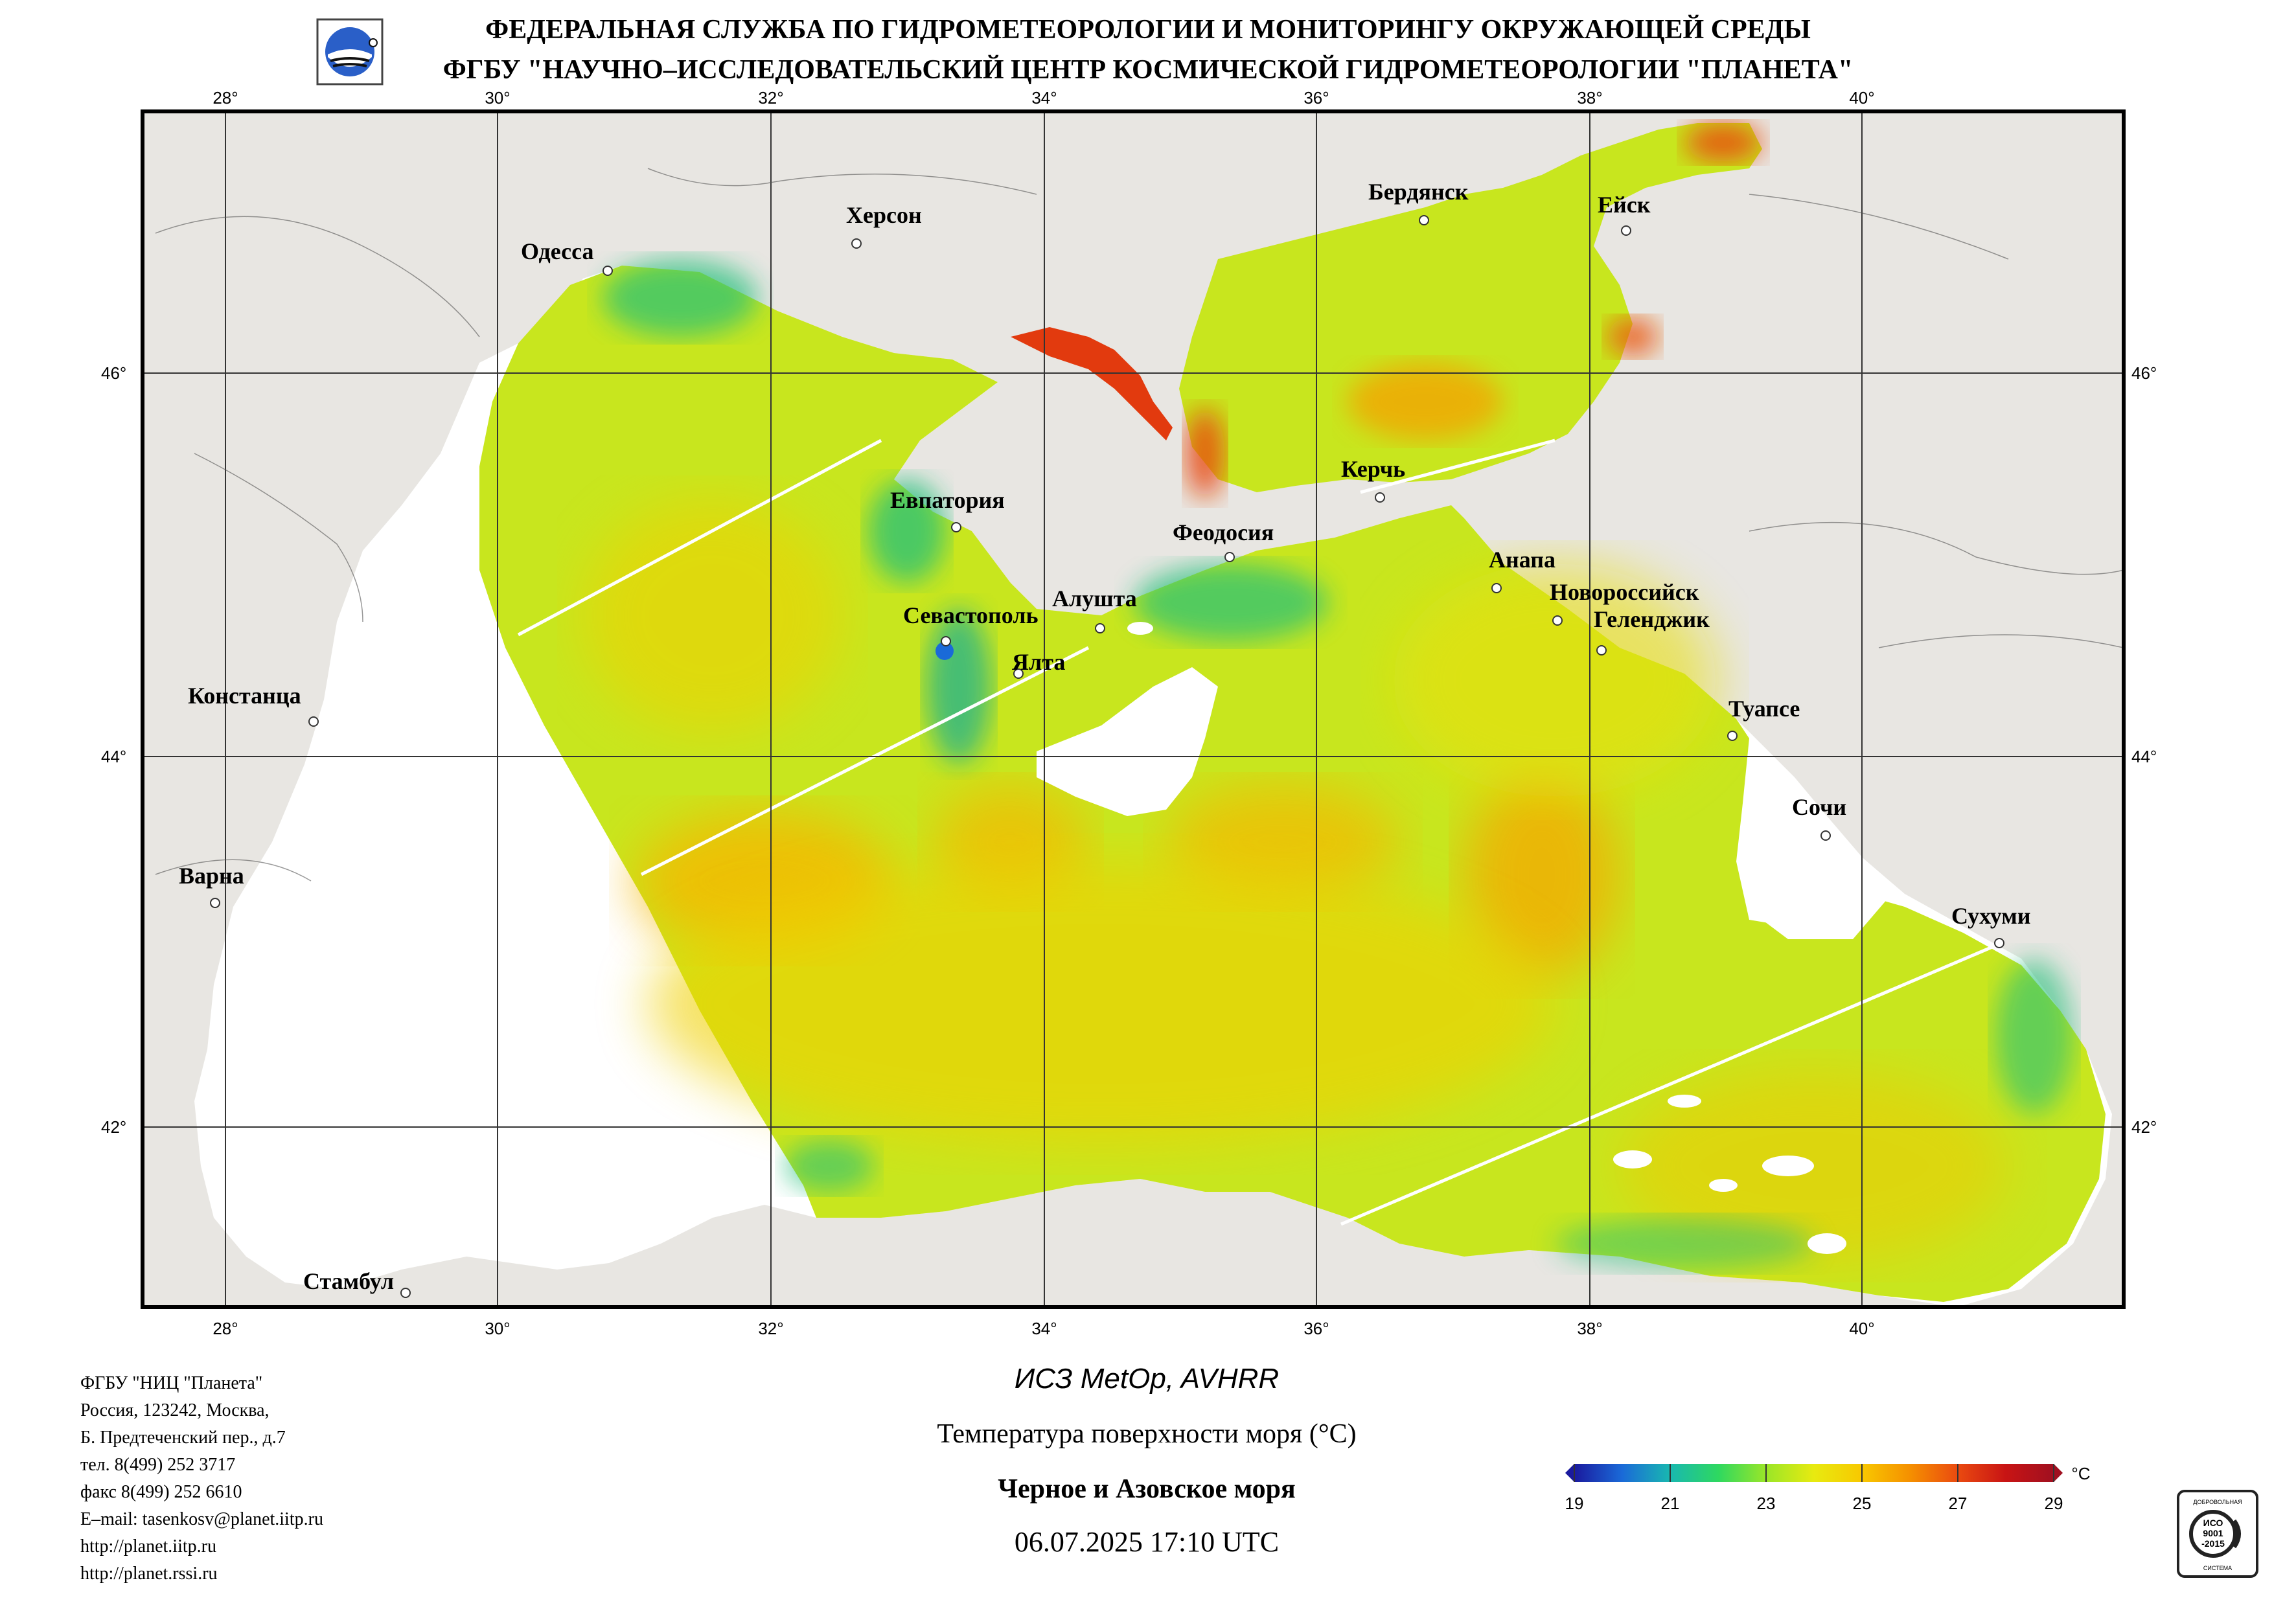 The width and height of the screenshot is (2296, 1607). Describe the element at coordinates (1522, 560) in the screenshot. I see `city-label-anapa: Анапа` at that location.